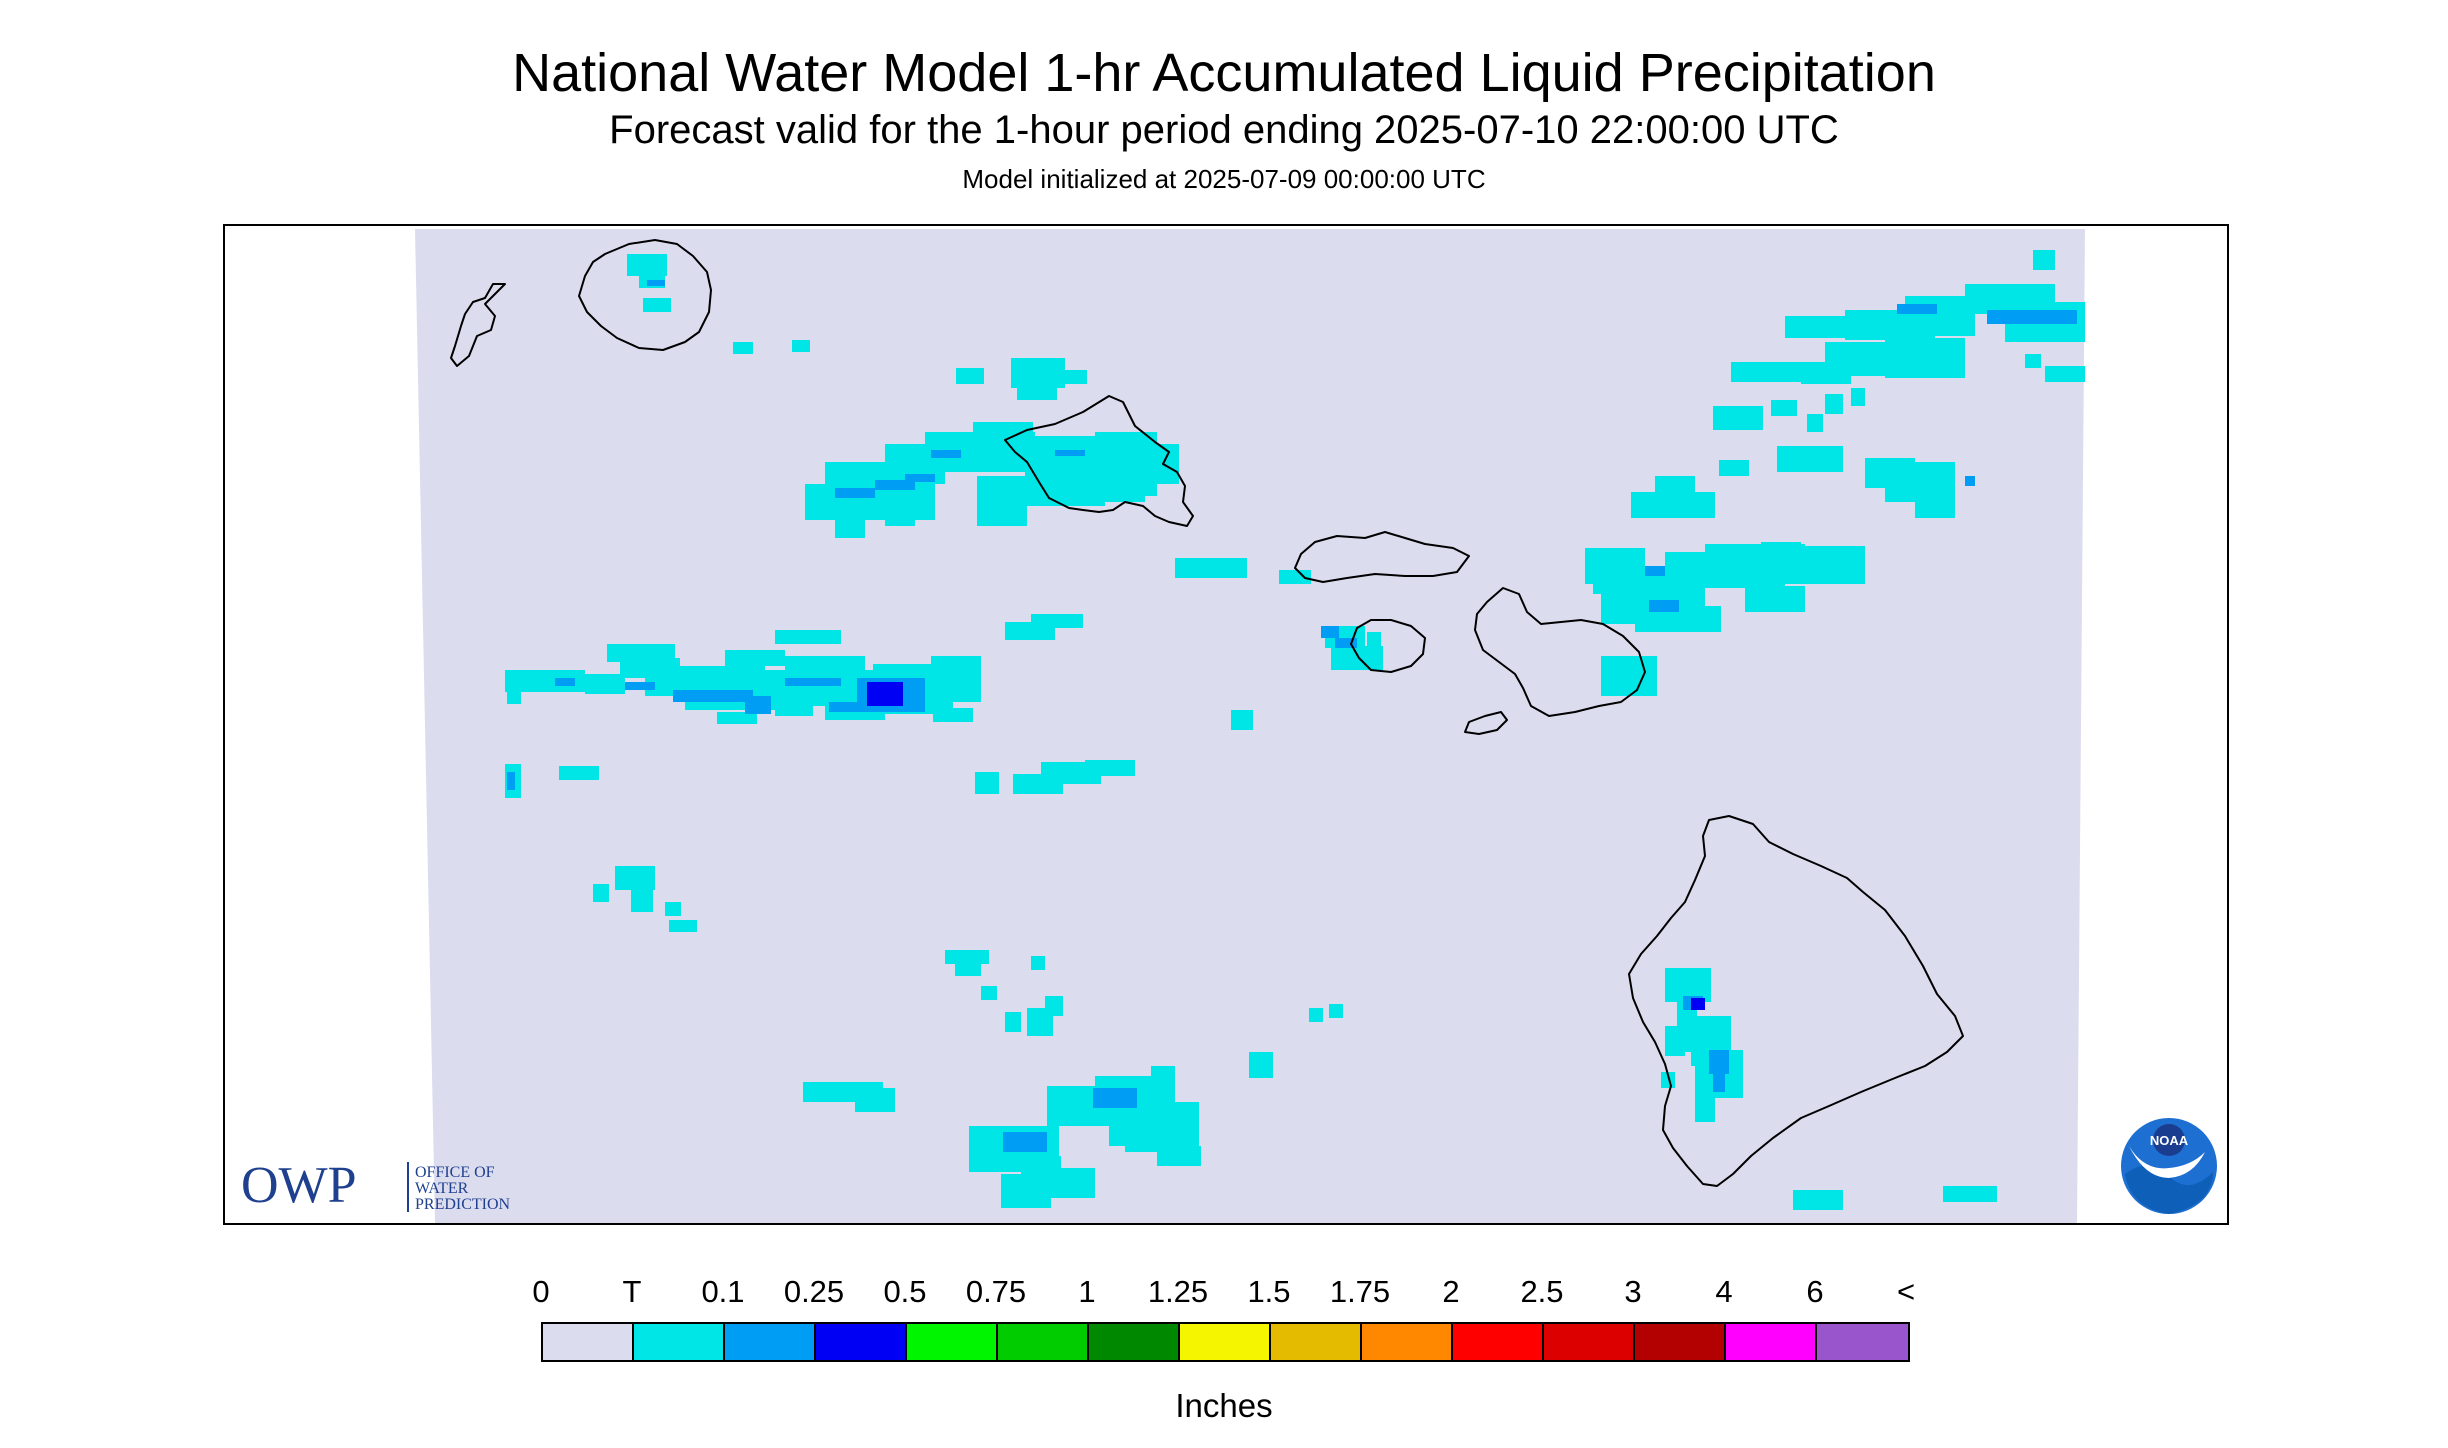 This screenshot has width=2448, height=1448. What do you see at coordinates (1388, 646) in the screenshot?
I see `island-lanai` at bounding box center [1388, 646].